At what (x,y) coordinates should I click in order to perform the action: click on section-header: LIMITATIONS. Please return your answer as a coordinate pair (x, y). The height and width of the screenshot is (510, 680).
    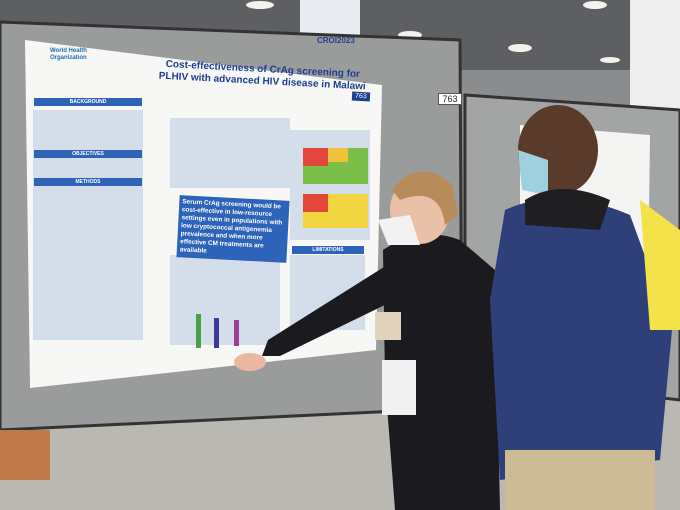
    Looking at the image, I should click on (328, 250).